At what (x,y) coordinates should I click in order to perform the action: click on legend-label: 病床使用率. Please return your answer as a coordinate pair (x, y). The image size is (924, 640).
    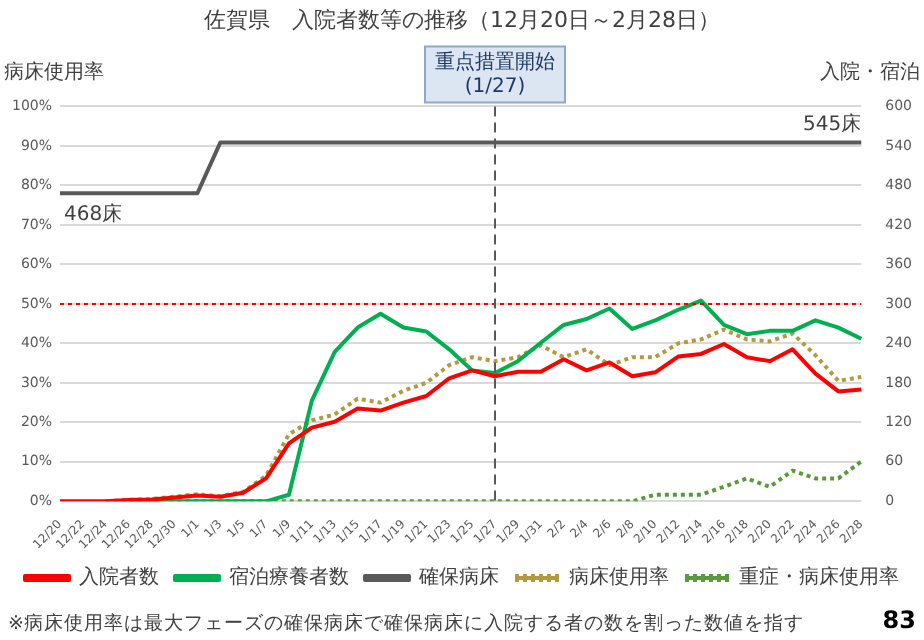
    Looking at the image, I should click on (619, 577).